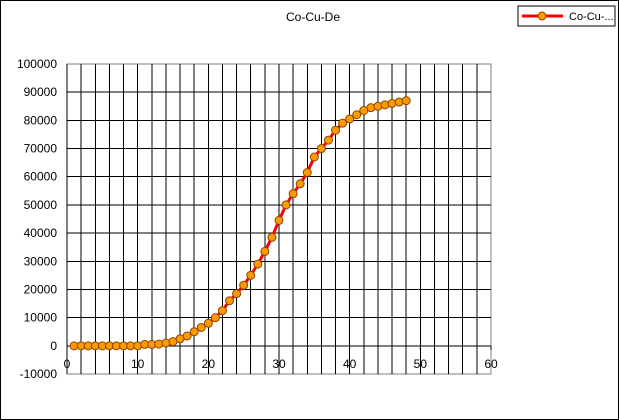 The width and height of the screenshot is (619, 420). Describe the element at coordinates (41, 233) in the screenshot. I see `y-tick-label: 40000` at that location.